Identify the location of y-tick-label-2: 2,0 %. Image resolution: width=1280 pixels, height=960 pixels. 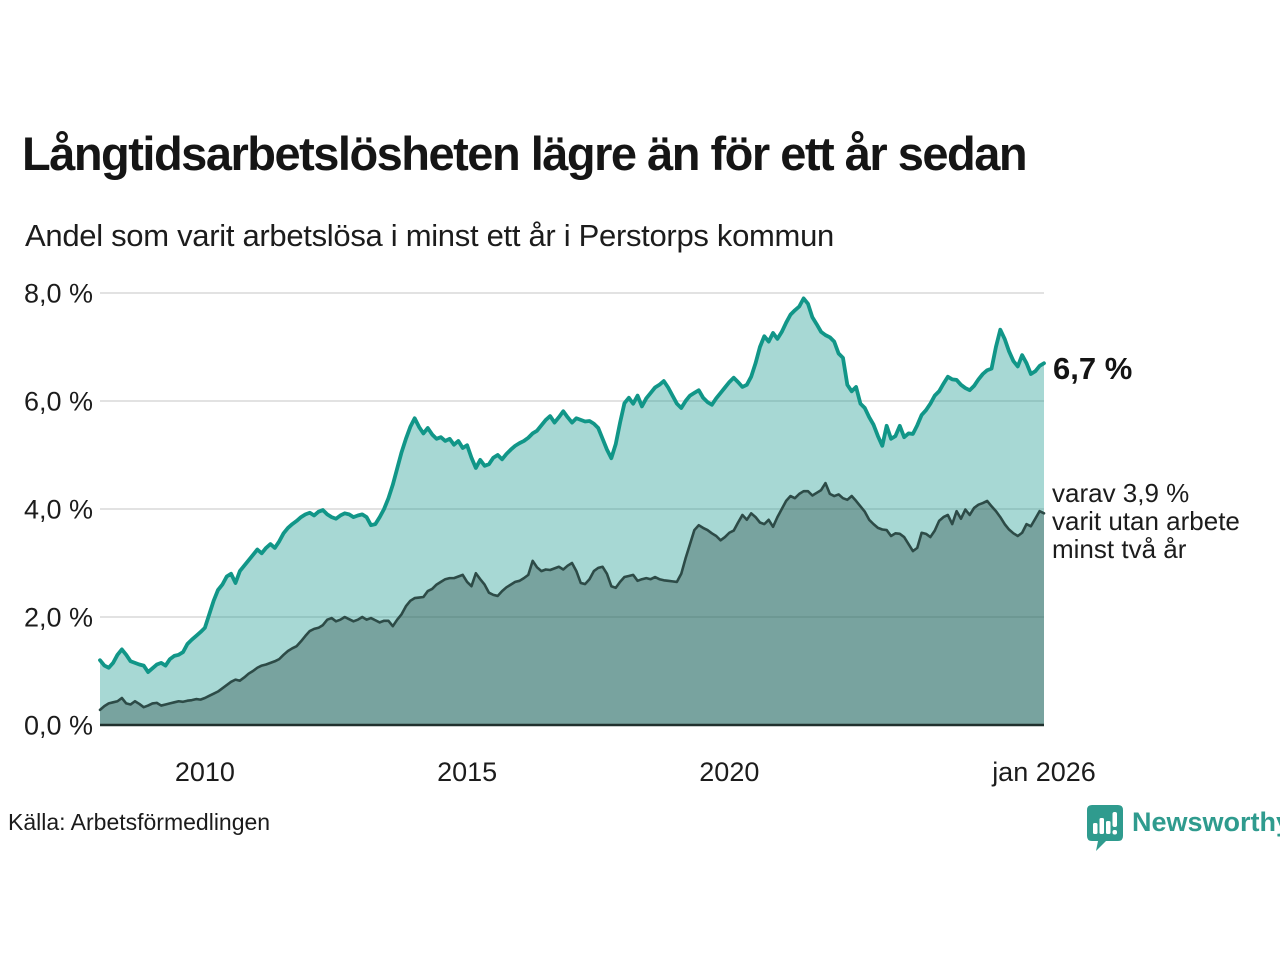
(58, 618).